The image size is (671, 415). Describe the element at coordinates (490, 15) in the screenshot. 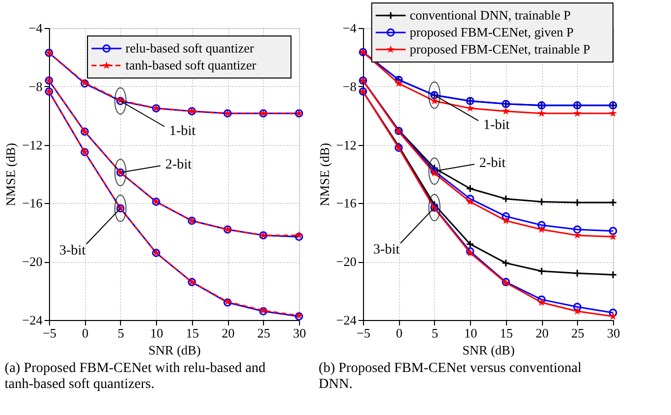

I see `legend-label: conventional DNN, trainable P` at that location.